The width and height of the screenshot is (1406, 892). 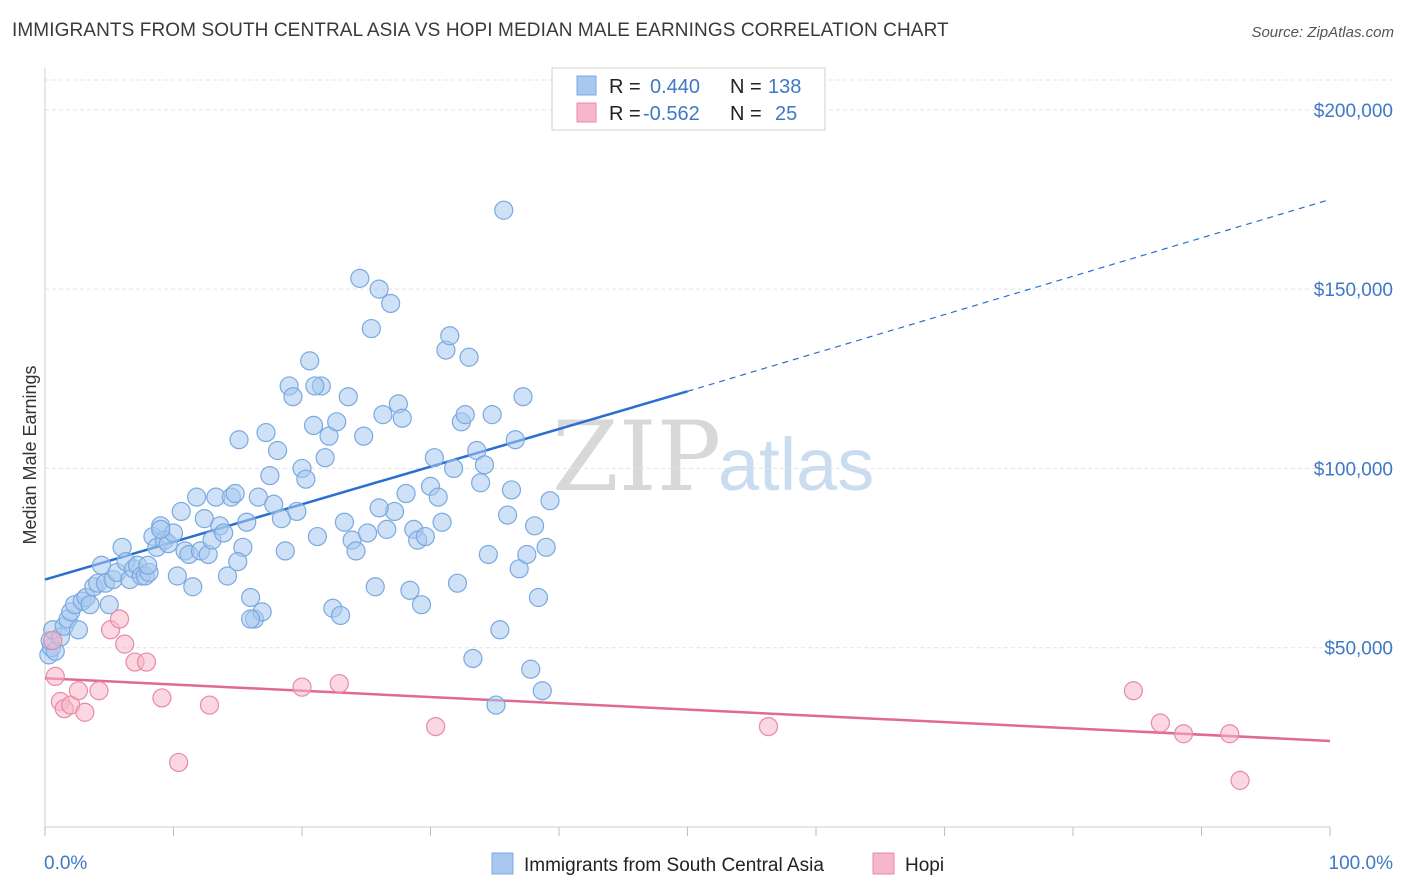 What do you see at coordinates (586, 112) in the screenshot?
I see `legend-swatch-pink` at bounding box center [586, 112].